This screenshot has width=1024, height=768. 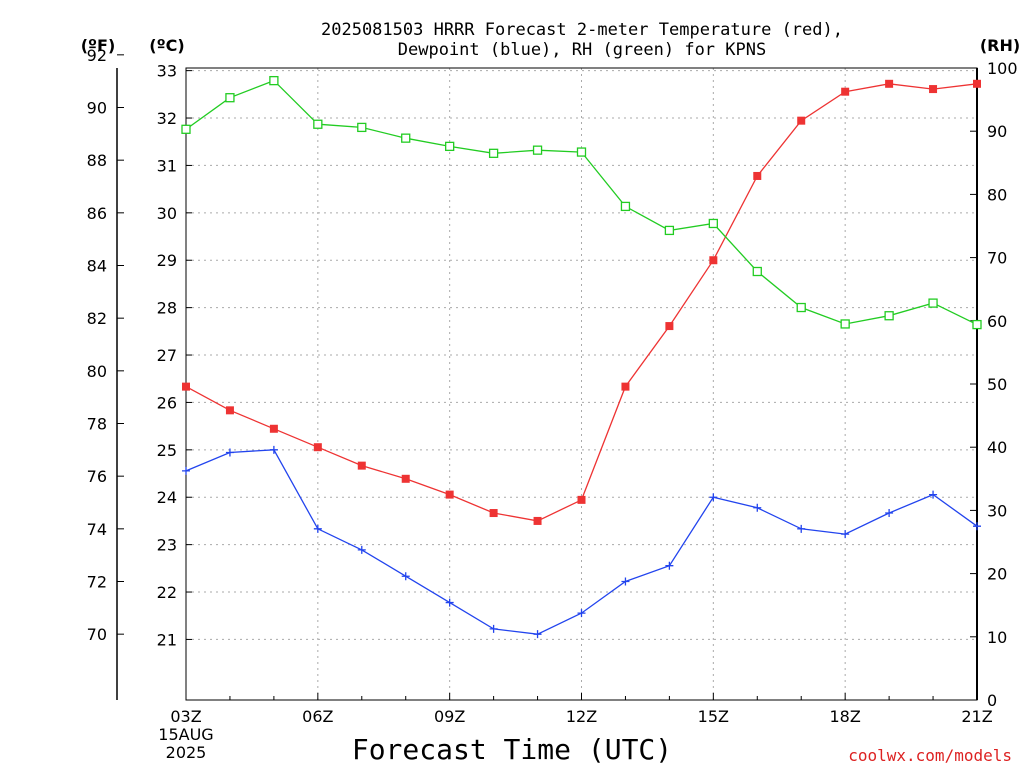 I want to click on x-tick-label: 09Z, so click(x=449, y=716).